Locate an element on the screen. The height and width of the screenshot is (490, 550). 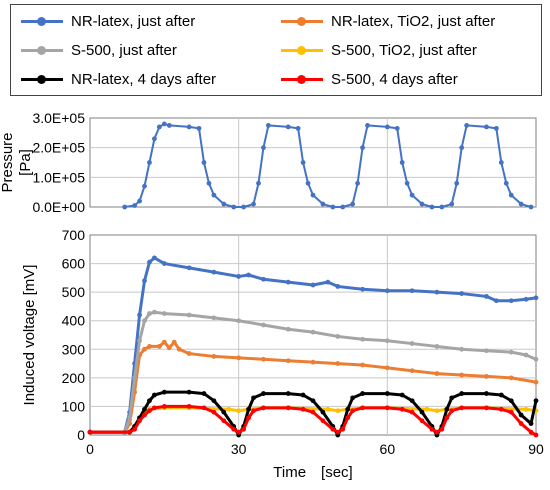
y-tick-label: 600 is located at coordinates (74, 264).